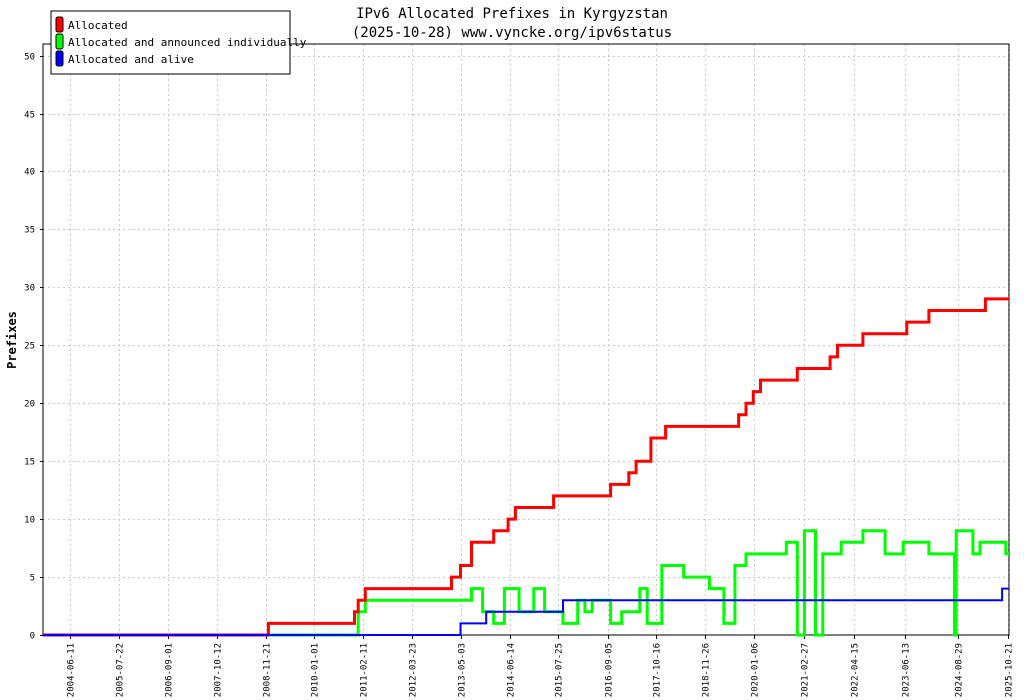 The image size is (1024, 700). Describe the element at coordinates (960, 670) in the screenshot. I see `x-tick-label: 2024-08-29` at that location.